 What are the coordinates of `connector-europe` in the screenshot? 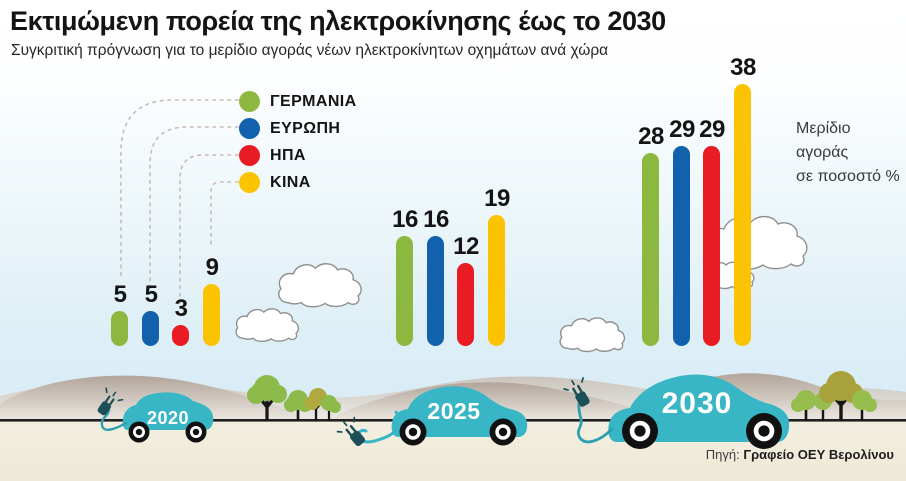 It's located at (194, 210).